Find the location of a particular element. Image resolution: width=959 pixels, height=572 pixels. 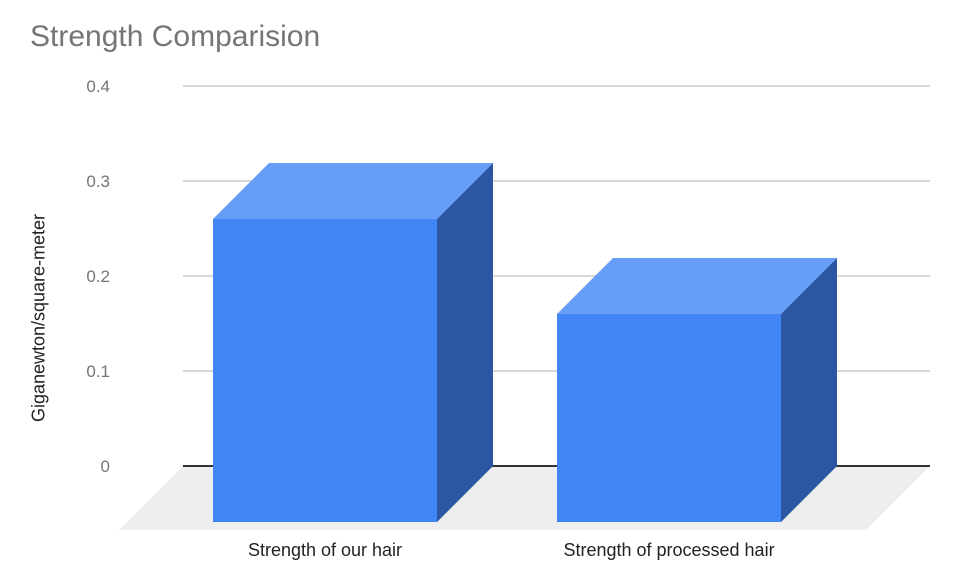

y-tick-label-3: 0.3 is located at coordinates (98, 181).